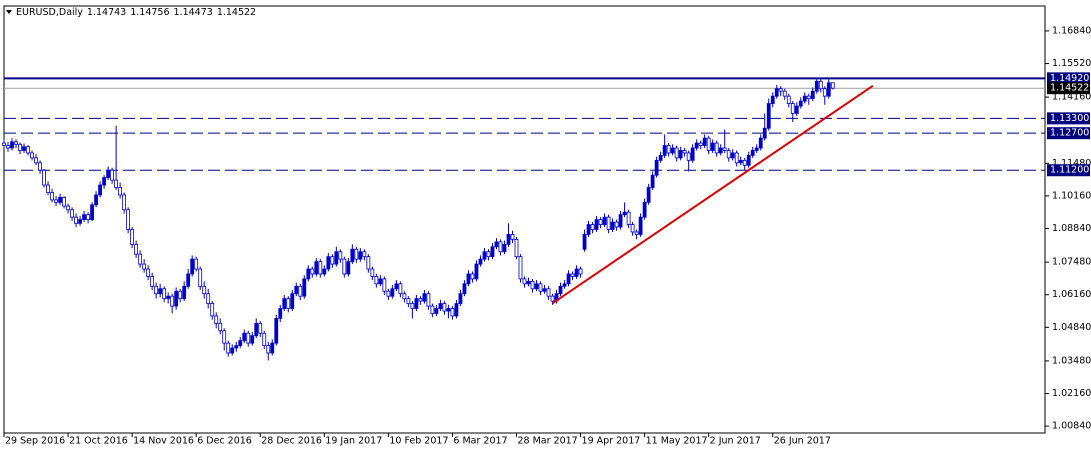 This screenshot has width=1091, height=449. Describe the element at coordinates (802, 441) in the screenshot. I see `x-tick-label: 26 Jun 2017` at that location.